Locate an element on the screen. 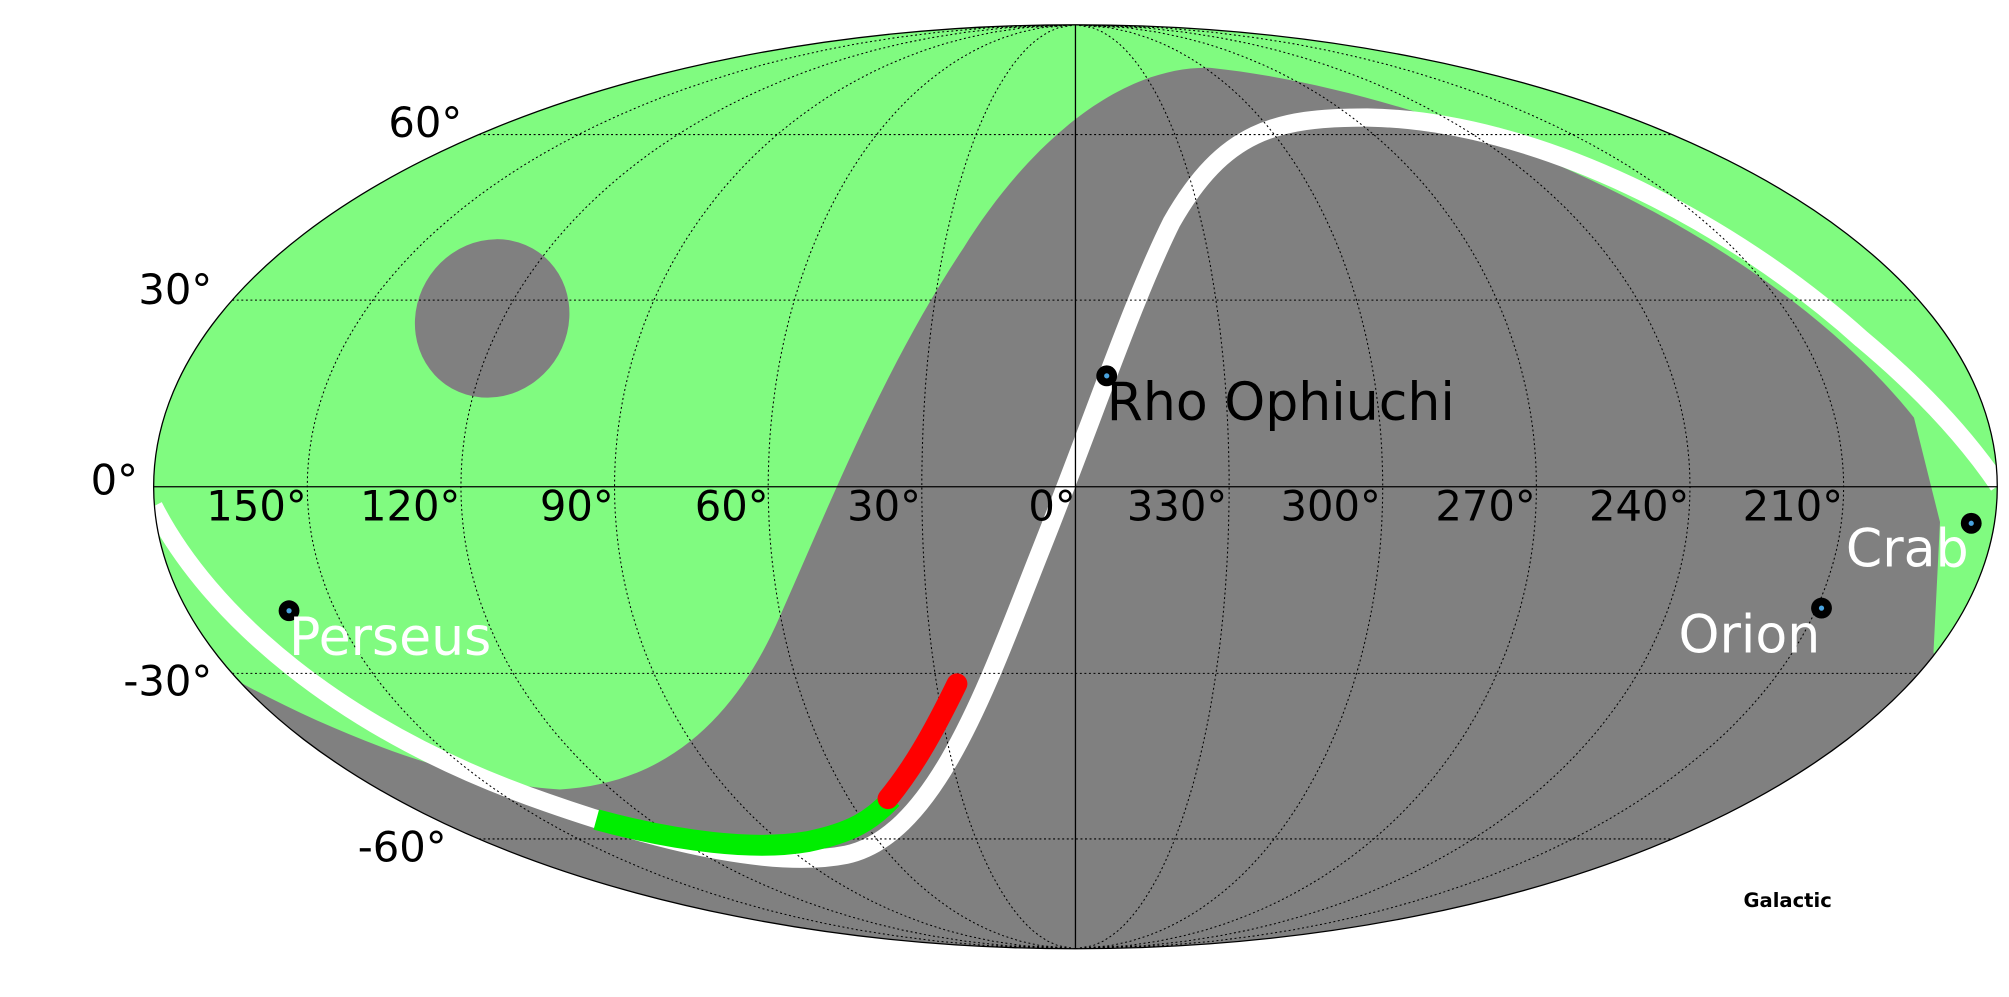 Image resolution: width=2009 pixels, height=997 pixels. longitude-label: 120° is located at coordinates (410, 506).